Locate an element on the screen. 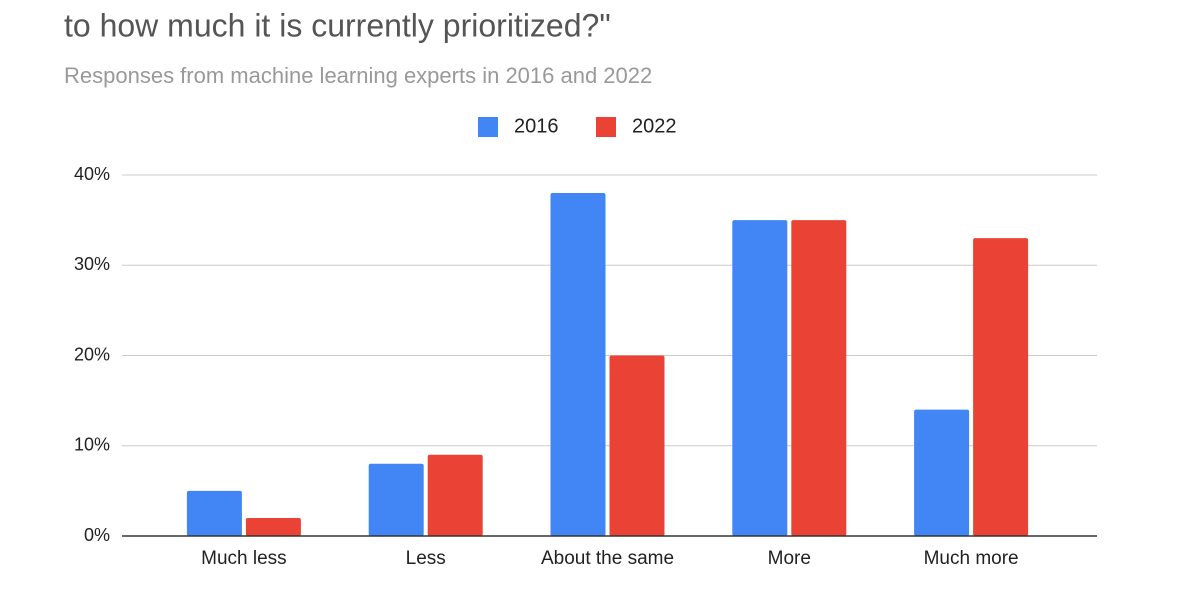 The image size is (1200, 600). y-tick-label: 40% is located at coordinates (92, 174).